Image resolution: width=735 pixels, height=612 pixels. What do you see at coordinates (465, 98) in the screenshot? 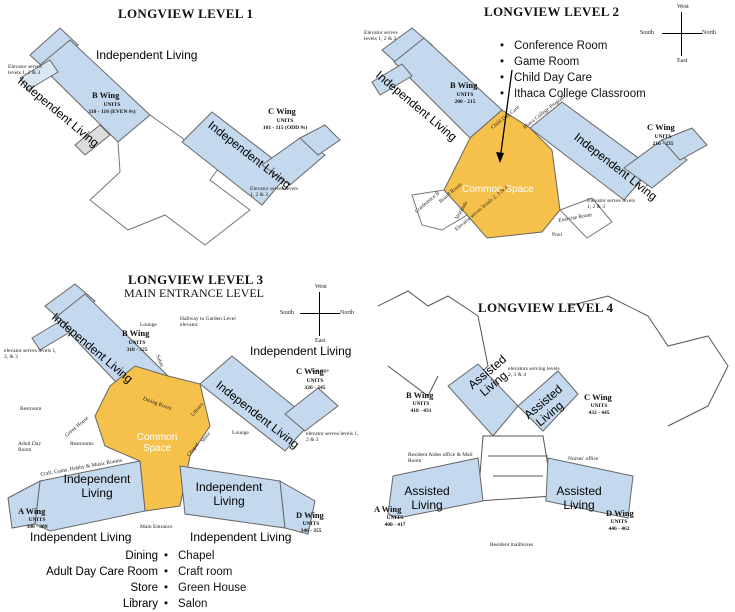
I see `level-2-b-wing-units: UNITS 200 - 215` at bounding box center [465, 98].